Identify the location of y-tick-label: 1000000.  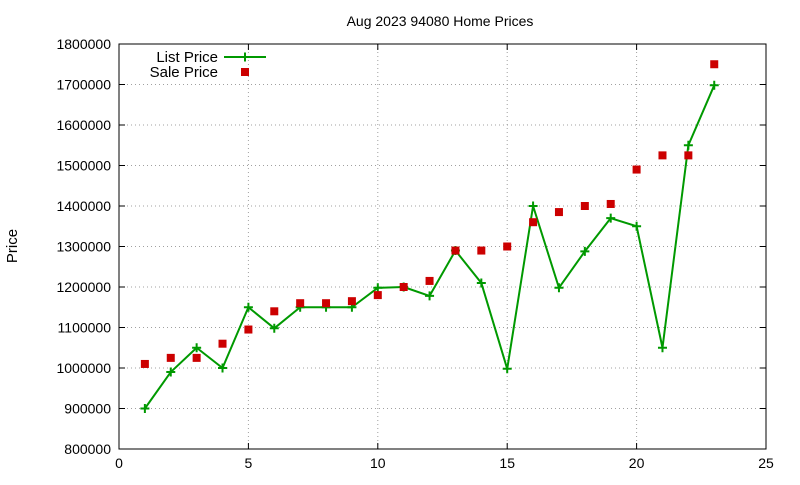
(83, 368).